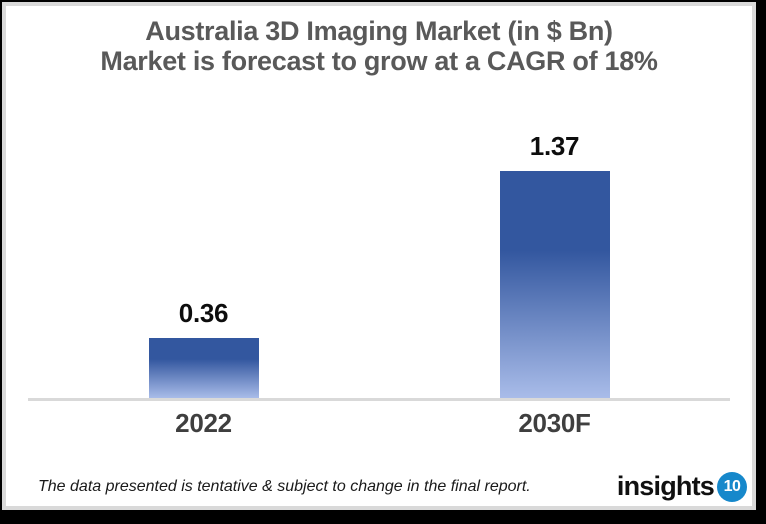 The height and width of the screenshot is (524, 766). Describe the element at coordinates (554, 146) in the screenshot. I see `bar-value-label: 1.37` at that location.